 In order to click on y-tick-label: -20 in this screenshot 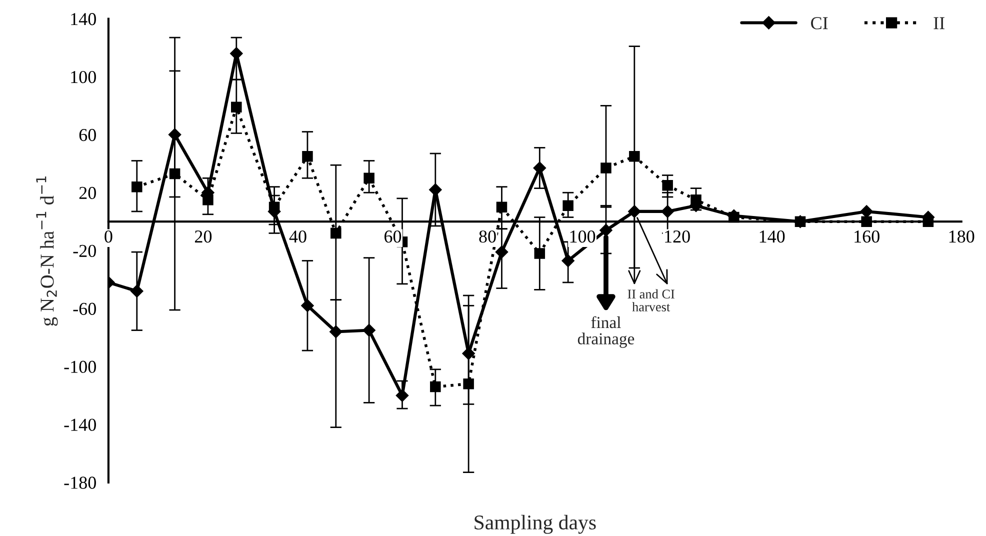, I will do `click(84, 251)`.